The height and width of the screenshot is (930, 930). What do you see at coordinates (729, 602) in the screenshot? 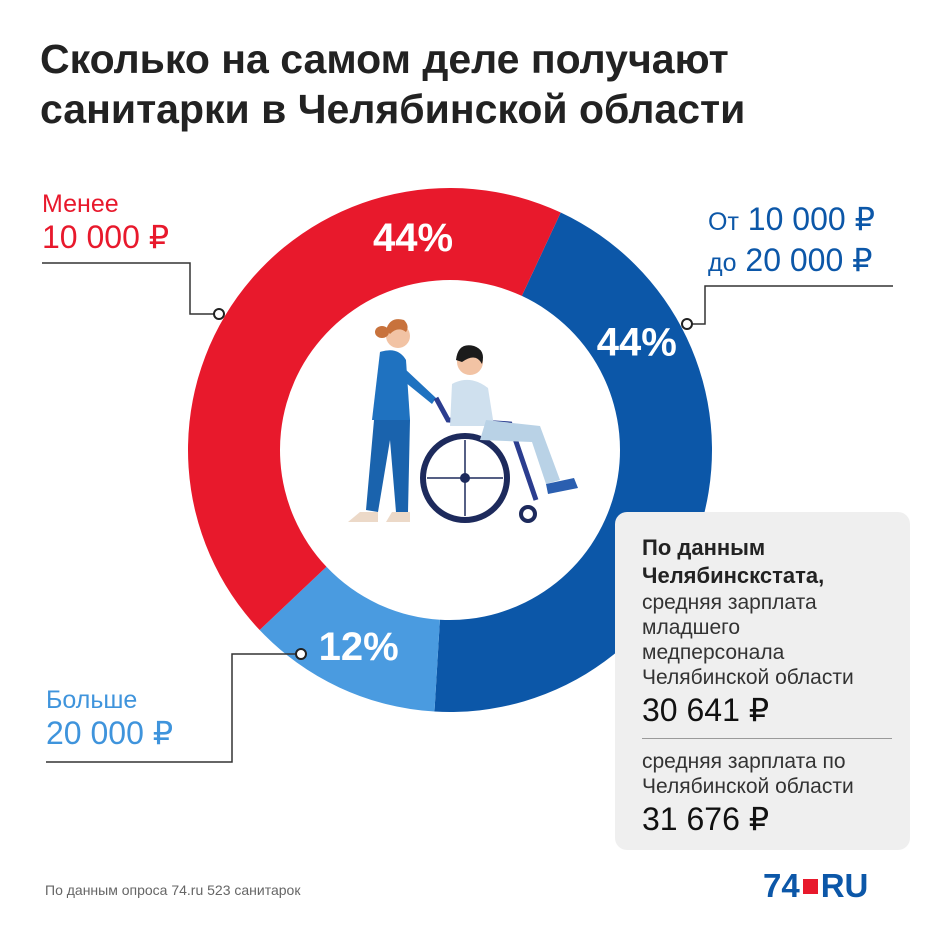
I see `info-text-1: средняя зарплата` at bounding box center [729, 602].